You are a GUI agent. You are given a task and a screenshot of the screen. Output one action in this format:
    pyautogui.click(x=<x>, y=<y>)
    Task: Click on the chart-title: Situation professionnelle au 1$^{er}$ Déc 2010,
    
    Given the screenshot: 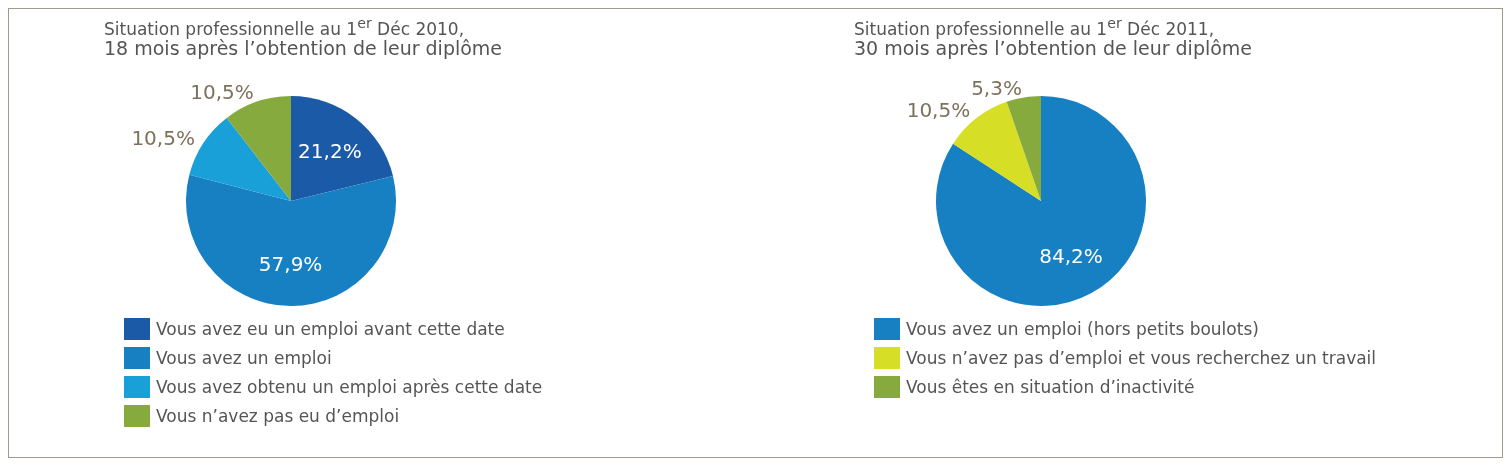 What is the action you would take?
    pyautogui.click(x=284, y=27)
    